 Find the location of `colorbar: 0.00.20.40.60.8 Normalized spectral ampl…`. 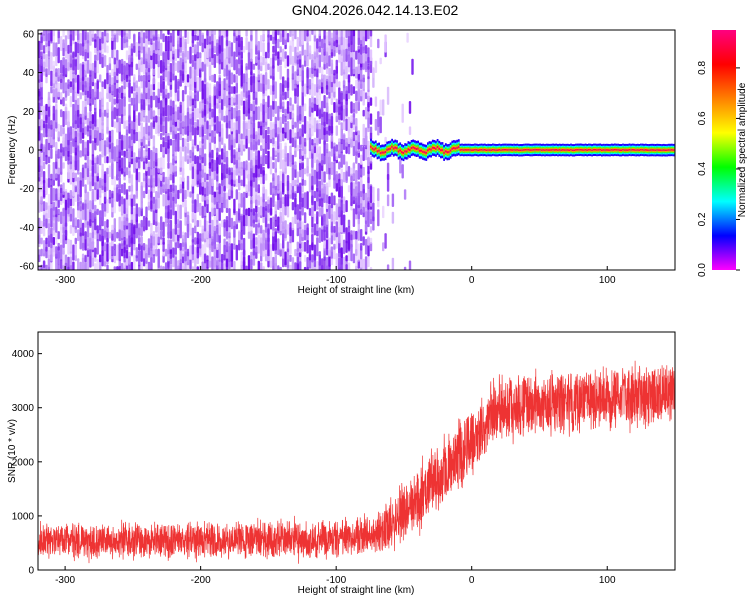

colorbar: 0.00.20.40.60.8 Normalized spectral ampl… is located at coordinates (722, 153).